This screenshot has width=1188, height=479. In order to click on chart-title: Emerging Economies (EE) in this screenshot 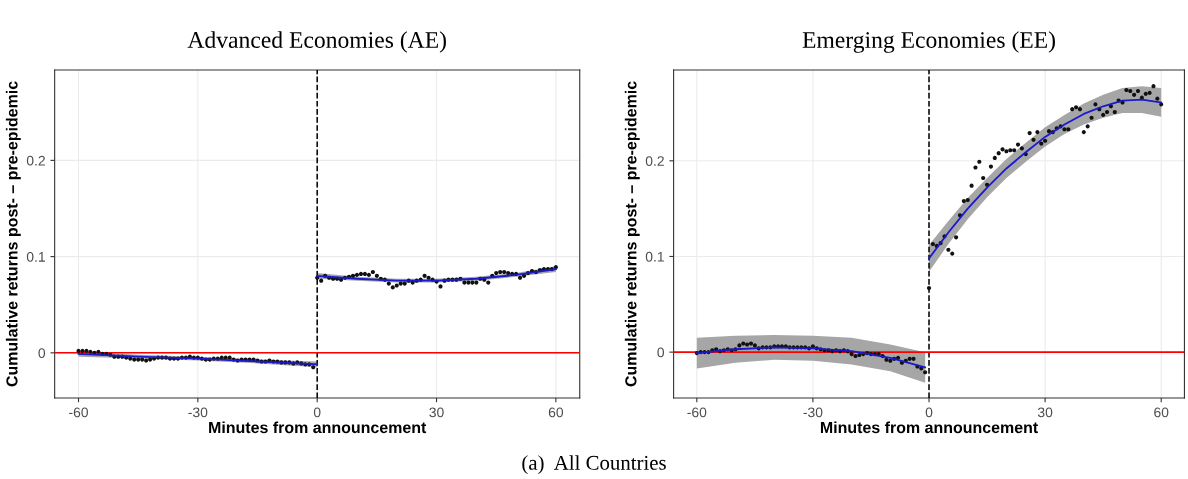, I will do `click(928, 42)`.